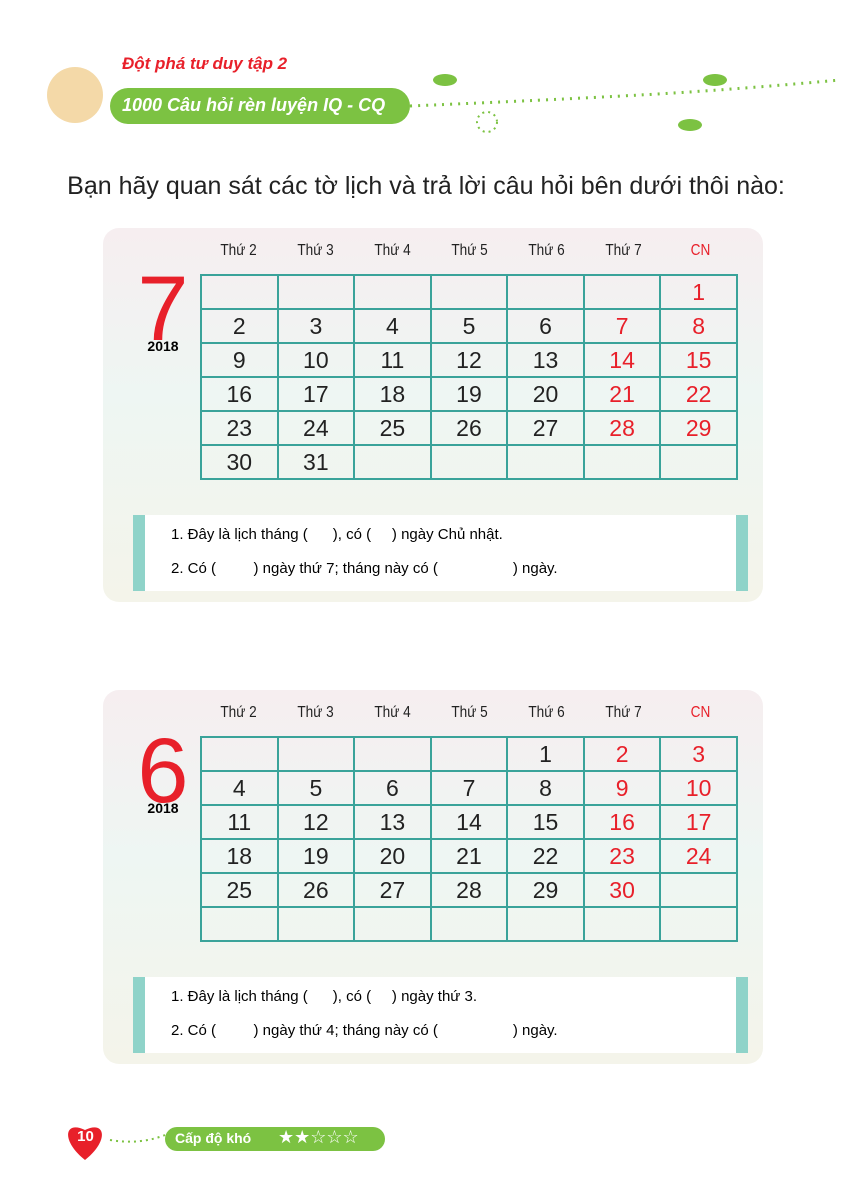  I want to click on day-cell: 26, so click(469, 428).